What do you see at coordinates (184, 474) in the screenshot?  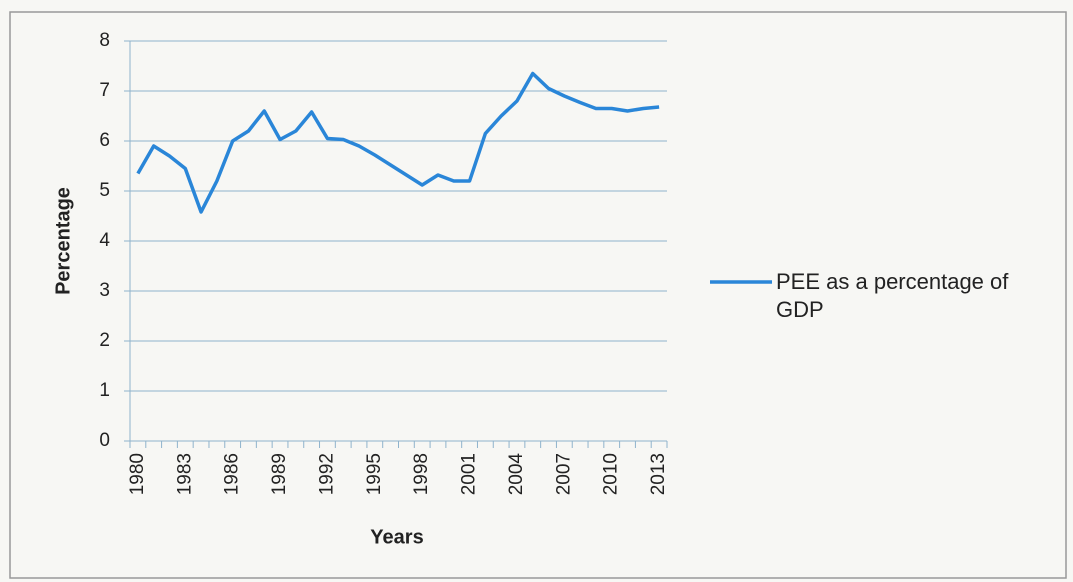 I see `x-tick-label: 1983` at bounding box center [184, 474].